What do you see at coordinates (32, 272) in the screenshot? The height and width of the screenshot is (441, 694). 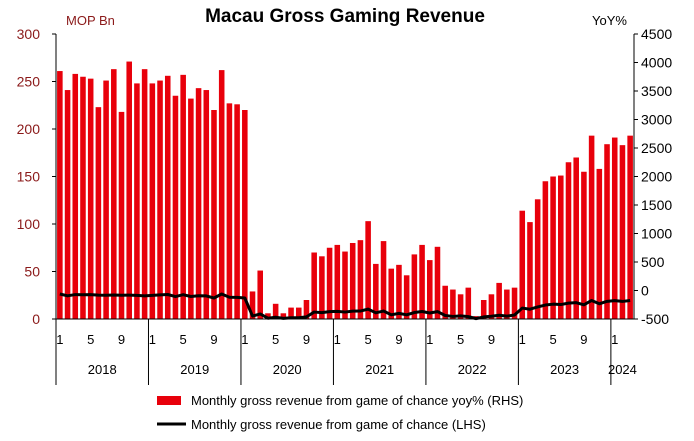 I see `left-tick-label: 50` at bounding box center [32, 272].